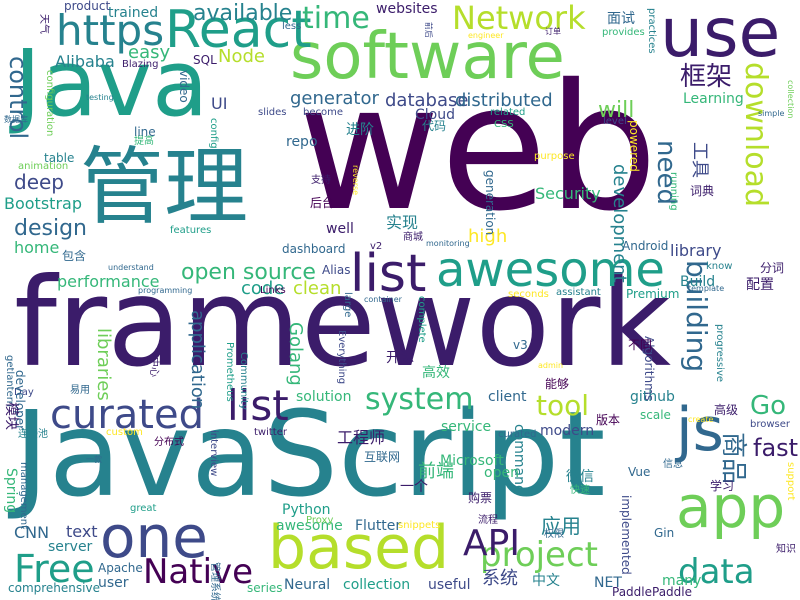 The height and width of the screenshot is (600, 800). I want to click on word-less: less, so click(292, 26).